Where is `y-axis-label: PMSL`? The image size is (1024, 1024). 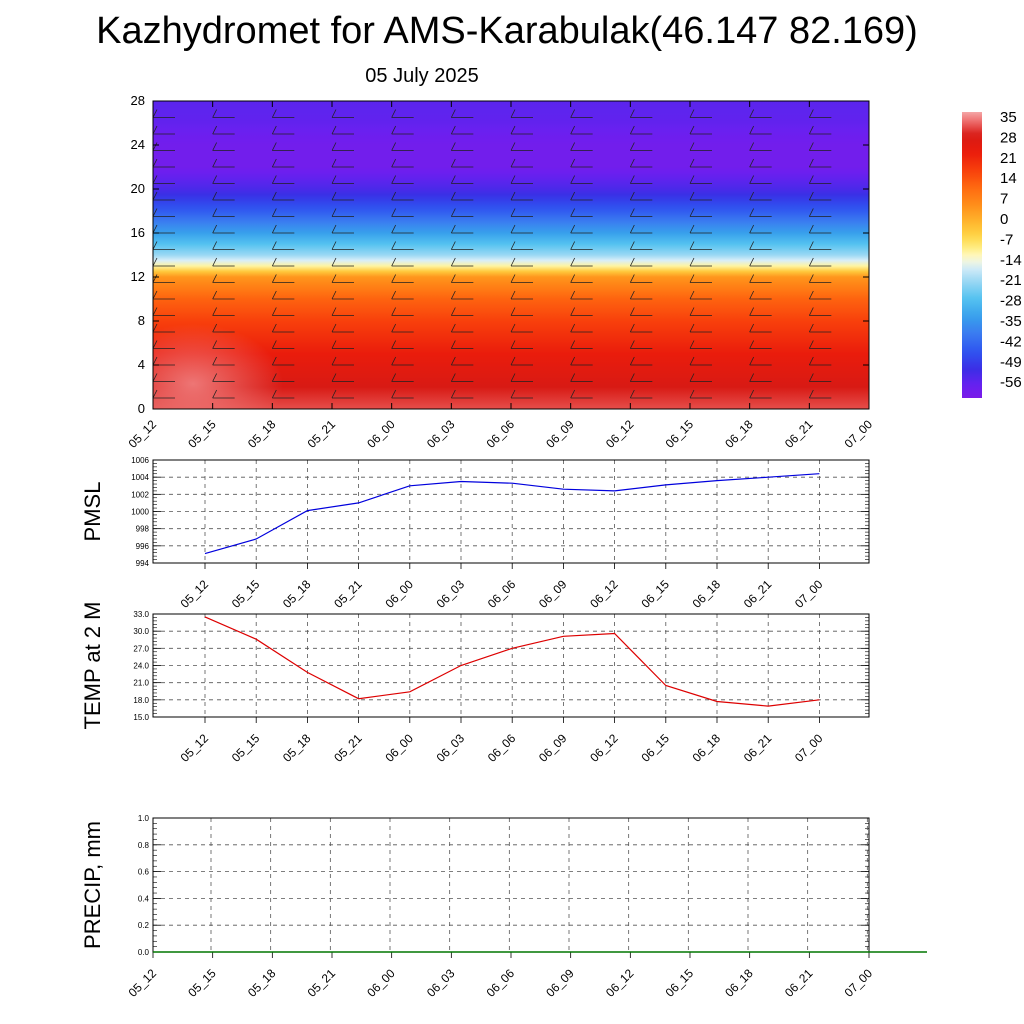 y-axis-label: PMSL is located at coordinates (92, 512).